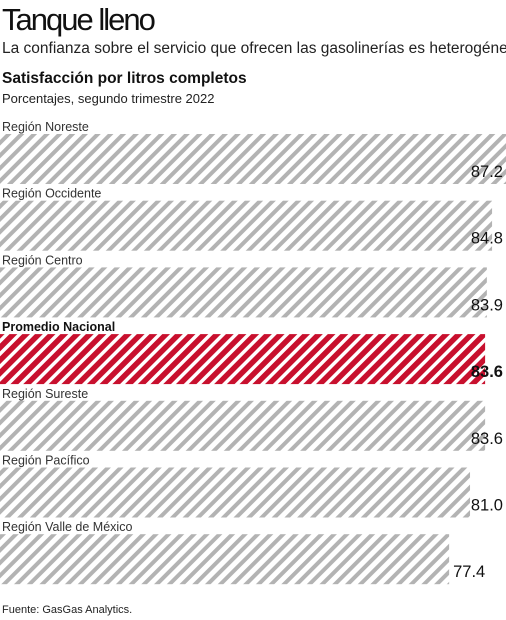 This screenshot has width=506, height=620. Describe the element at coordinates (67, 610) in the screenshot. I see `source-note: Fuente: GasGas Analytics.` at that location.